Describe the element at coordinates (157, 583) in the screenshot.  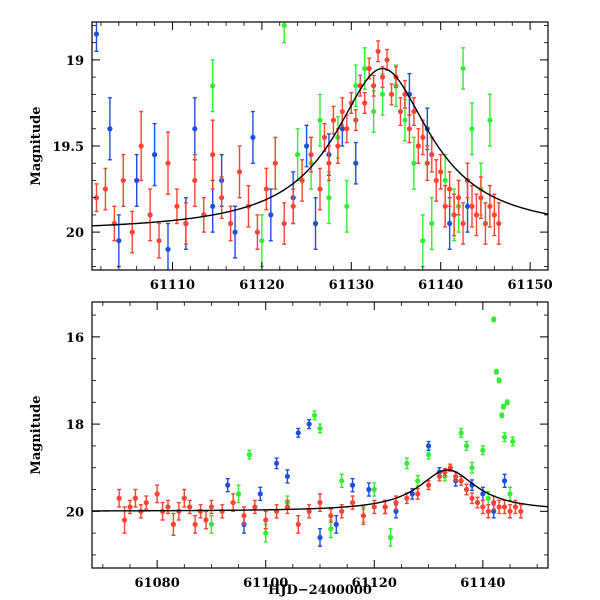
I see `x-tick-label: 61080` at that location.